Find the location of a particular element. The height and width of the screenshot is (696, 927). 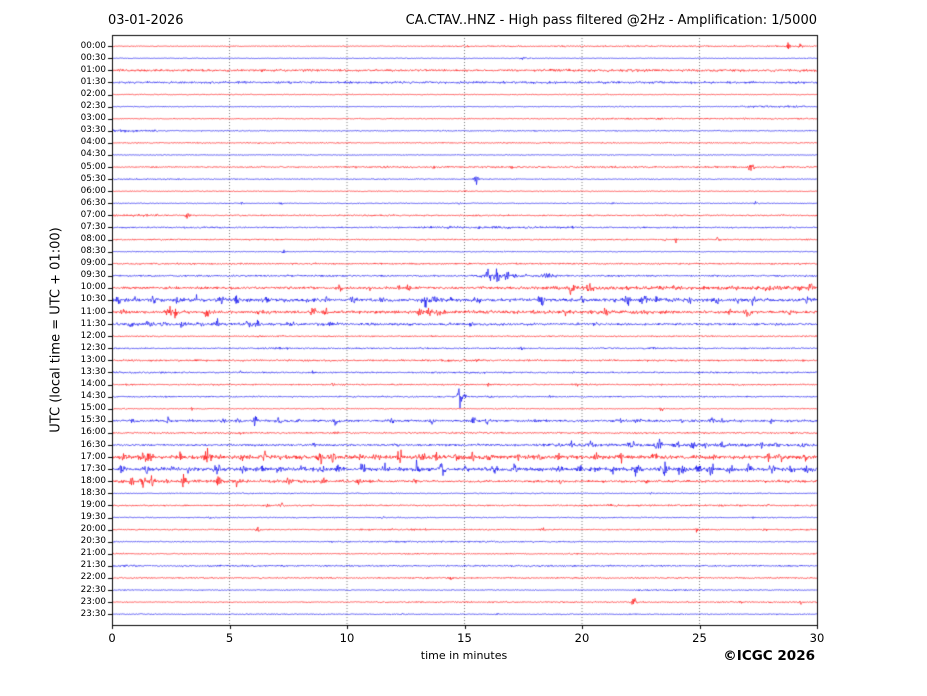

y-tick-label: 00:00 is located at coordinates (93, 45).